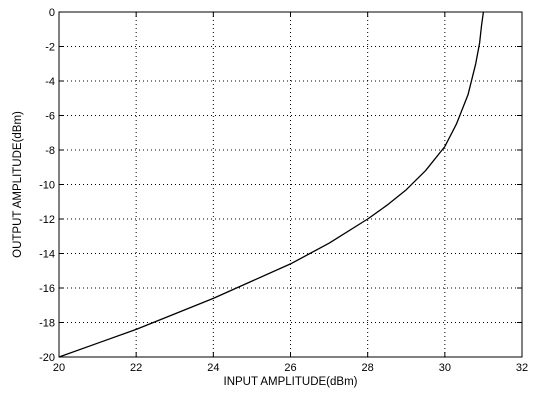  What do you see at coordinates (52, 13) in the screenshot?
I see `y-tick-label: 0` at bounding box center [52, 13].